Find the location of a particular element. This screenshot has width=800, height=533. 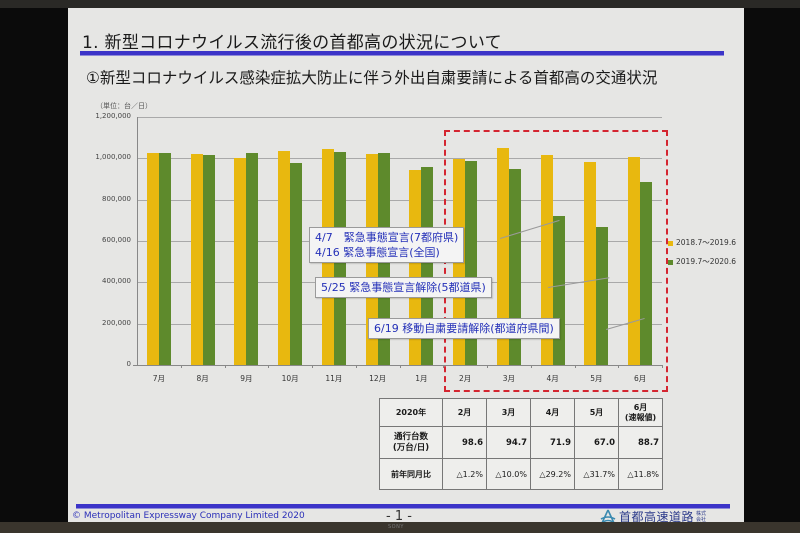

slide-title: 1. 新型コロナウイルス流行後の首都高の状況について is located at coordinates (292, 43).